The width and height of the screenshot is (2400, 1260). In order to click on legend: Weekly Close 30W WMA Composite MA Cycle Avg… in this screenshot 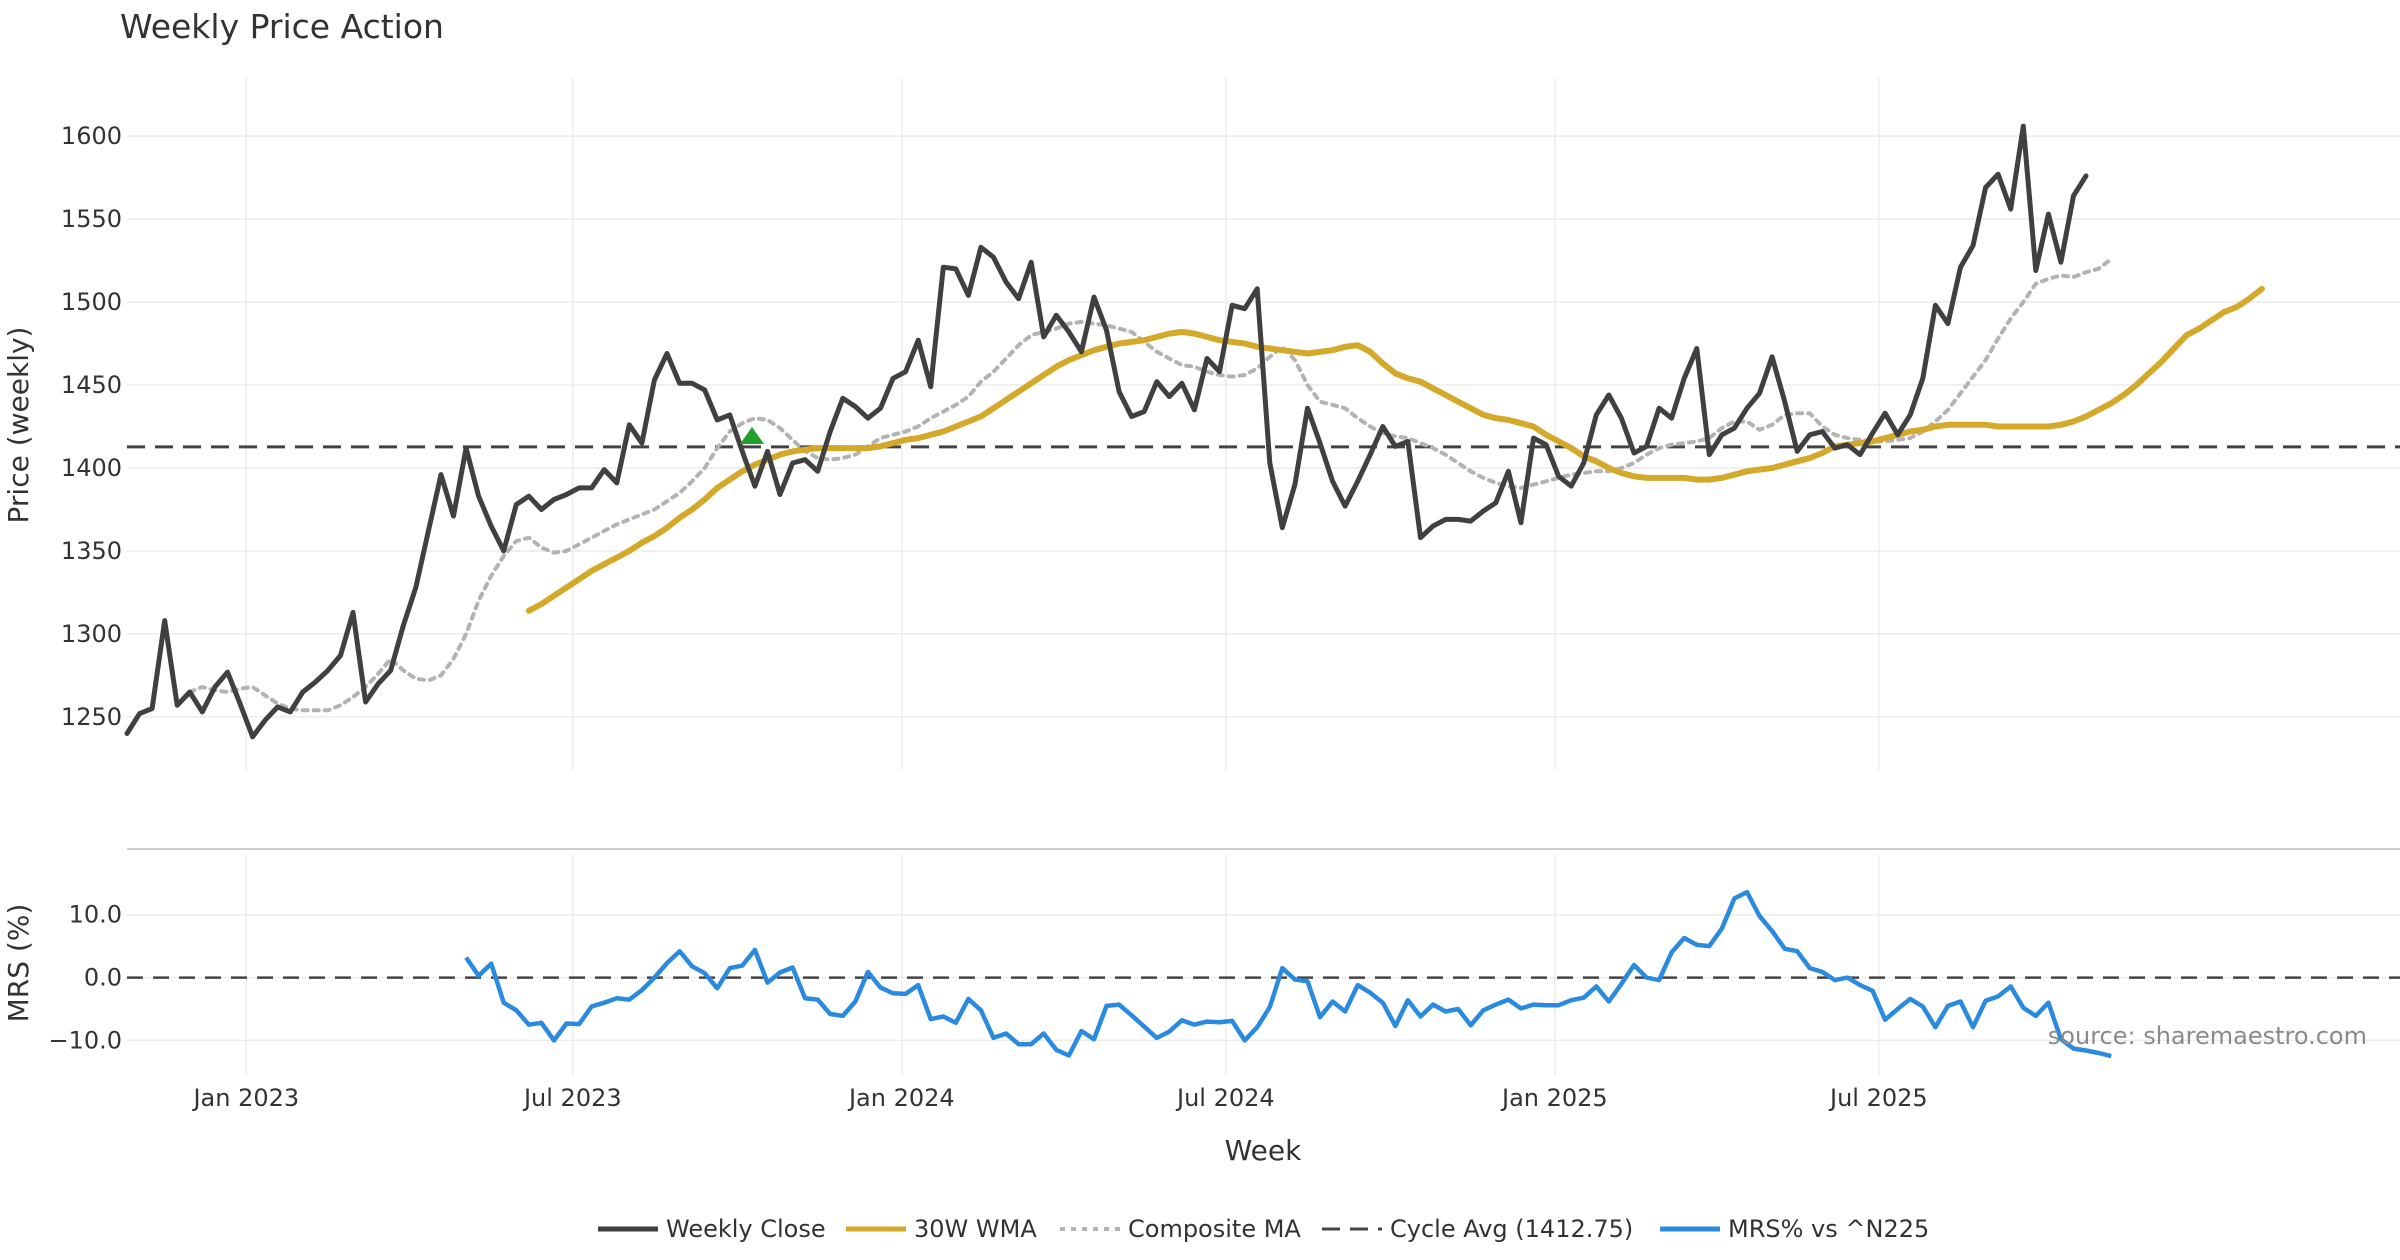, I will do `click(1263, 1229)`.